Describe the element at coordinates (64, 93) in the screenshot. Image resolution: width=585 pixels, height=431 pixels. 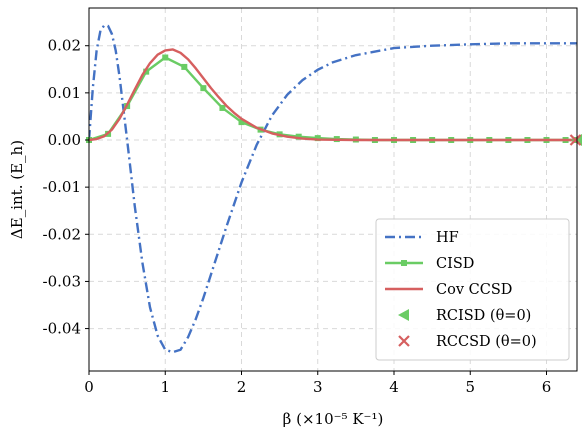
I see `y-tick-label: 0.01` at that location.